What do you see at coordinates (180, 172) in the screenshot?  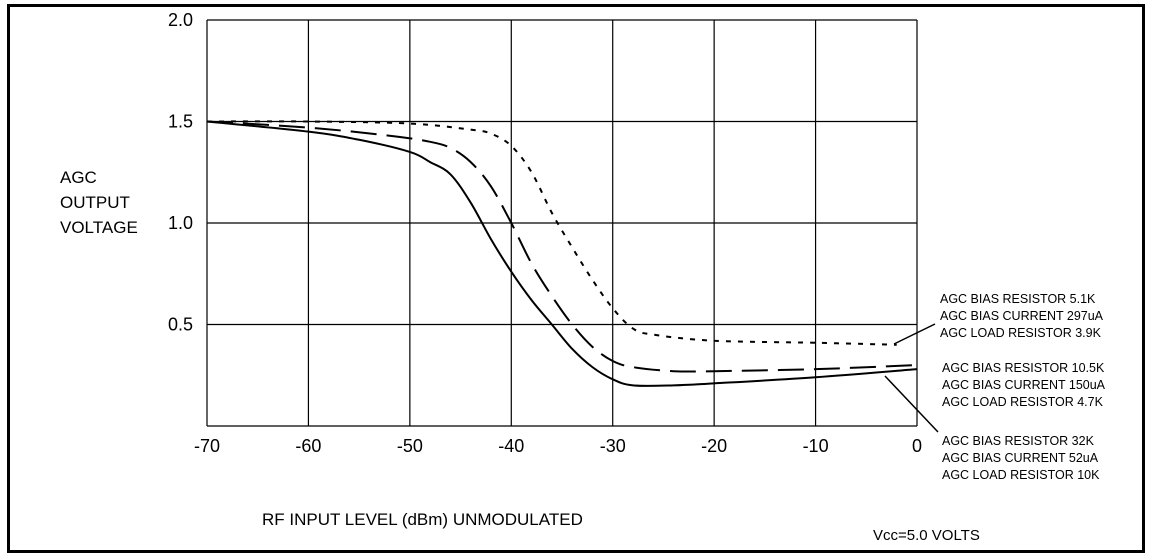 I see `y-tick-labels: 2.0 1.5 1.0 0.5` at bounding box center [180, 172].